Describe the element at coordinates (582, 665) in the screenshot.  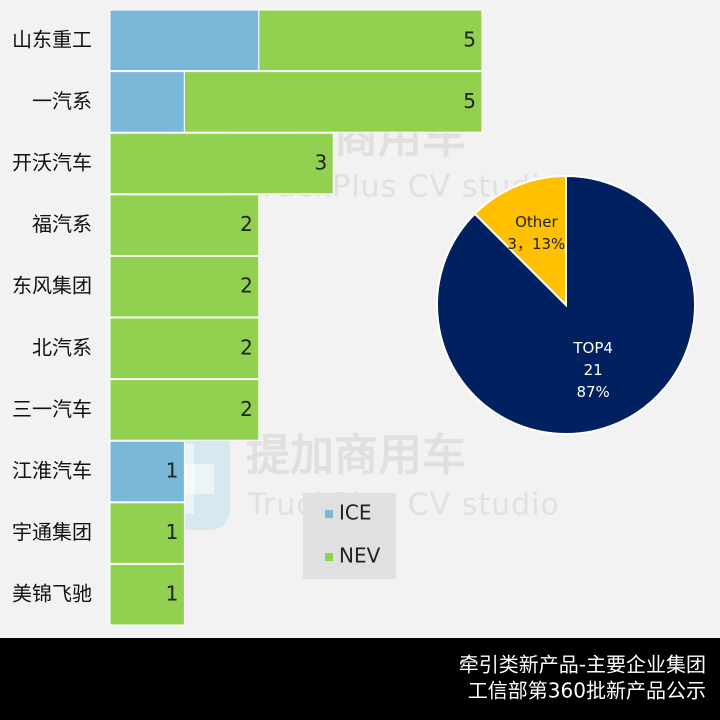
I see `footer-line: 牵引类新产品-主要企业集团` at that location.